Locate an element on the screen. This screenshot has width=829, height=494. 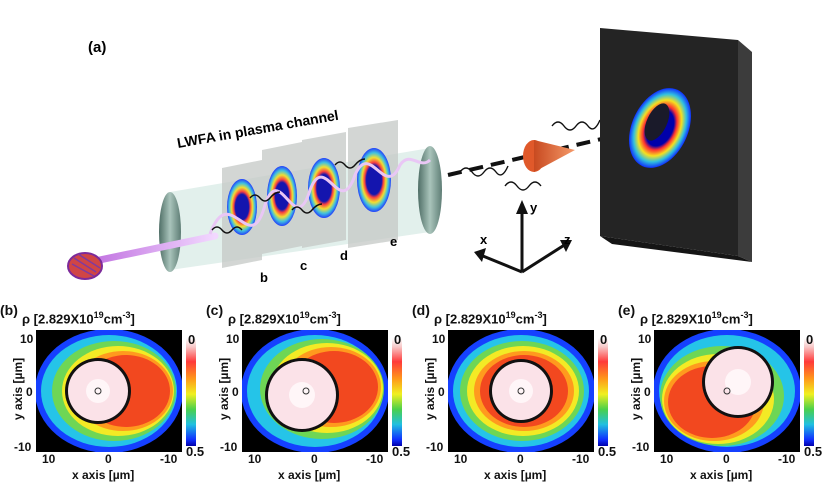
lens-left is located at coordinates (170, 232).